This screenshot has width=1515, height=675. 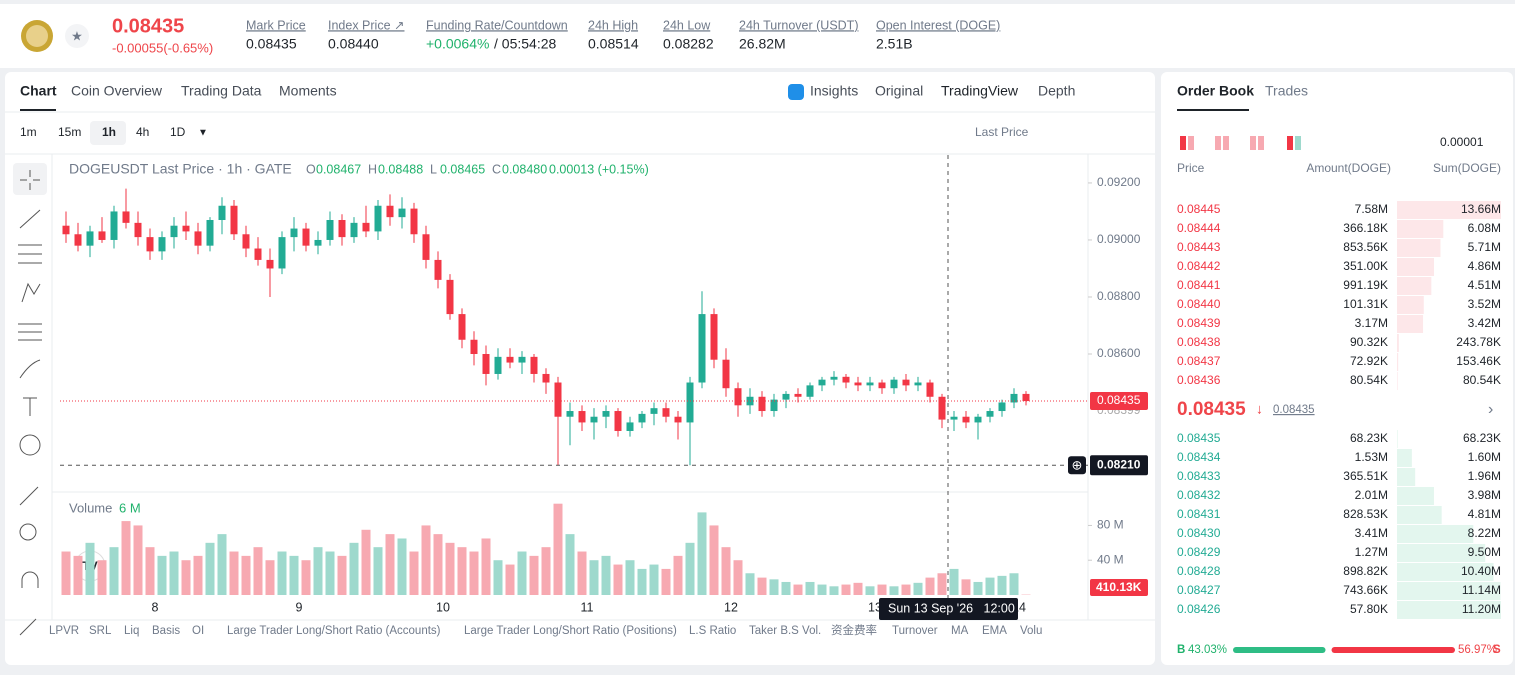 I want to click on indicator: SRL, so click(x=100, y=631).